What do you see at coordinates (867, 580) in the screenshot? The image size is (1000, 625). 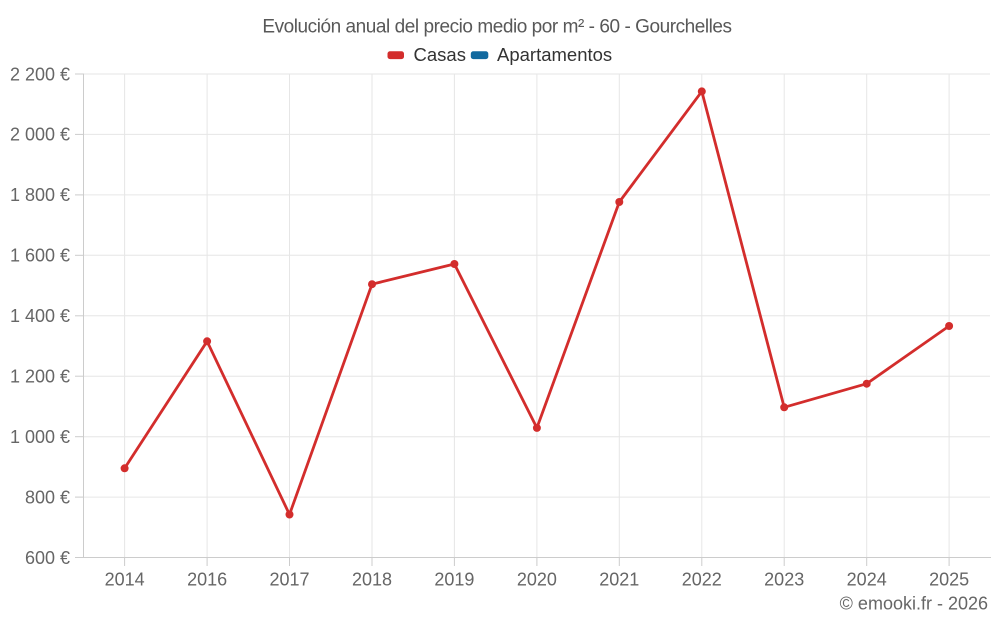 I see `svg-text: 2024` at bounding box center [867, 580].